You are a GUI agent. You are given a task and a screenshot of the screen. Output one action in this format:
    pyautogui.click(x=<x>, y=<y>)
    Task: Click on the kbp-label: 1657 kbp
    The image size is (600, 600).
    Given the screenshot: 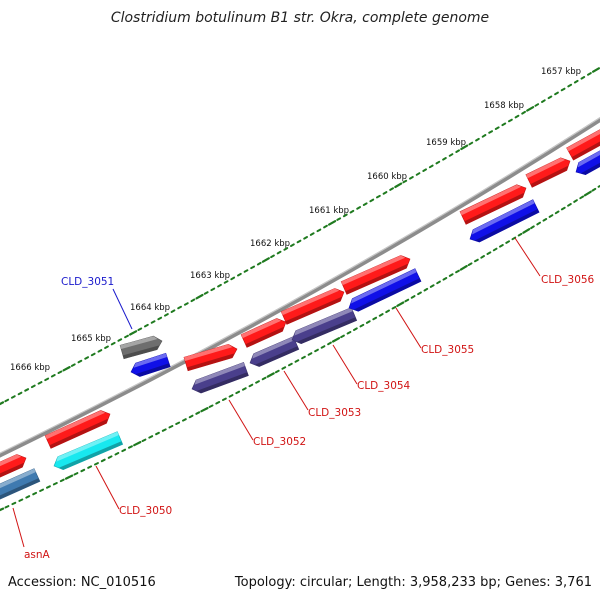 What is the action you would take?
    pyautogui.click(x=561, y=72)
    